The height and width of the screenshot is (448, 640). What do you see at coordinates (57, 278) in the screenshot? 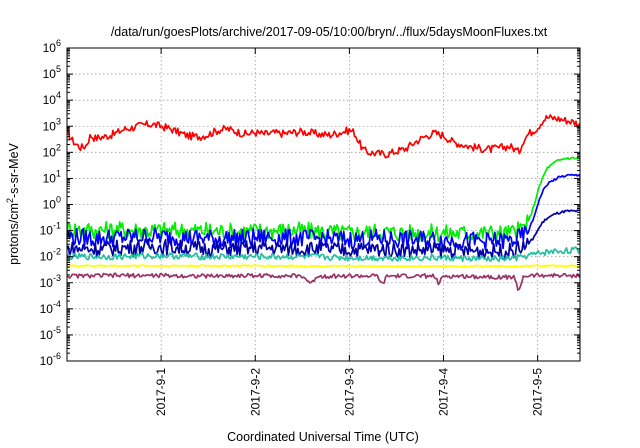
I see `y-tick-exponent: -3` at bounding box center [57, 278].